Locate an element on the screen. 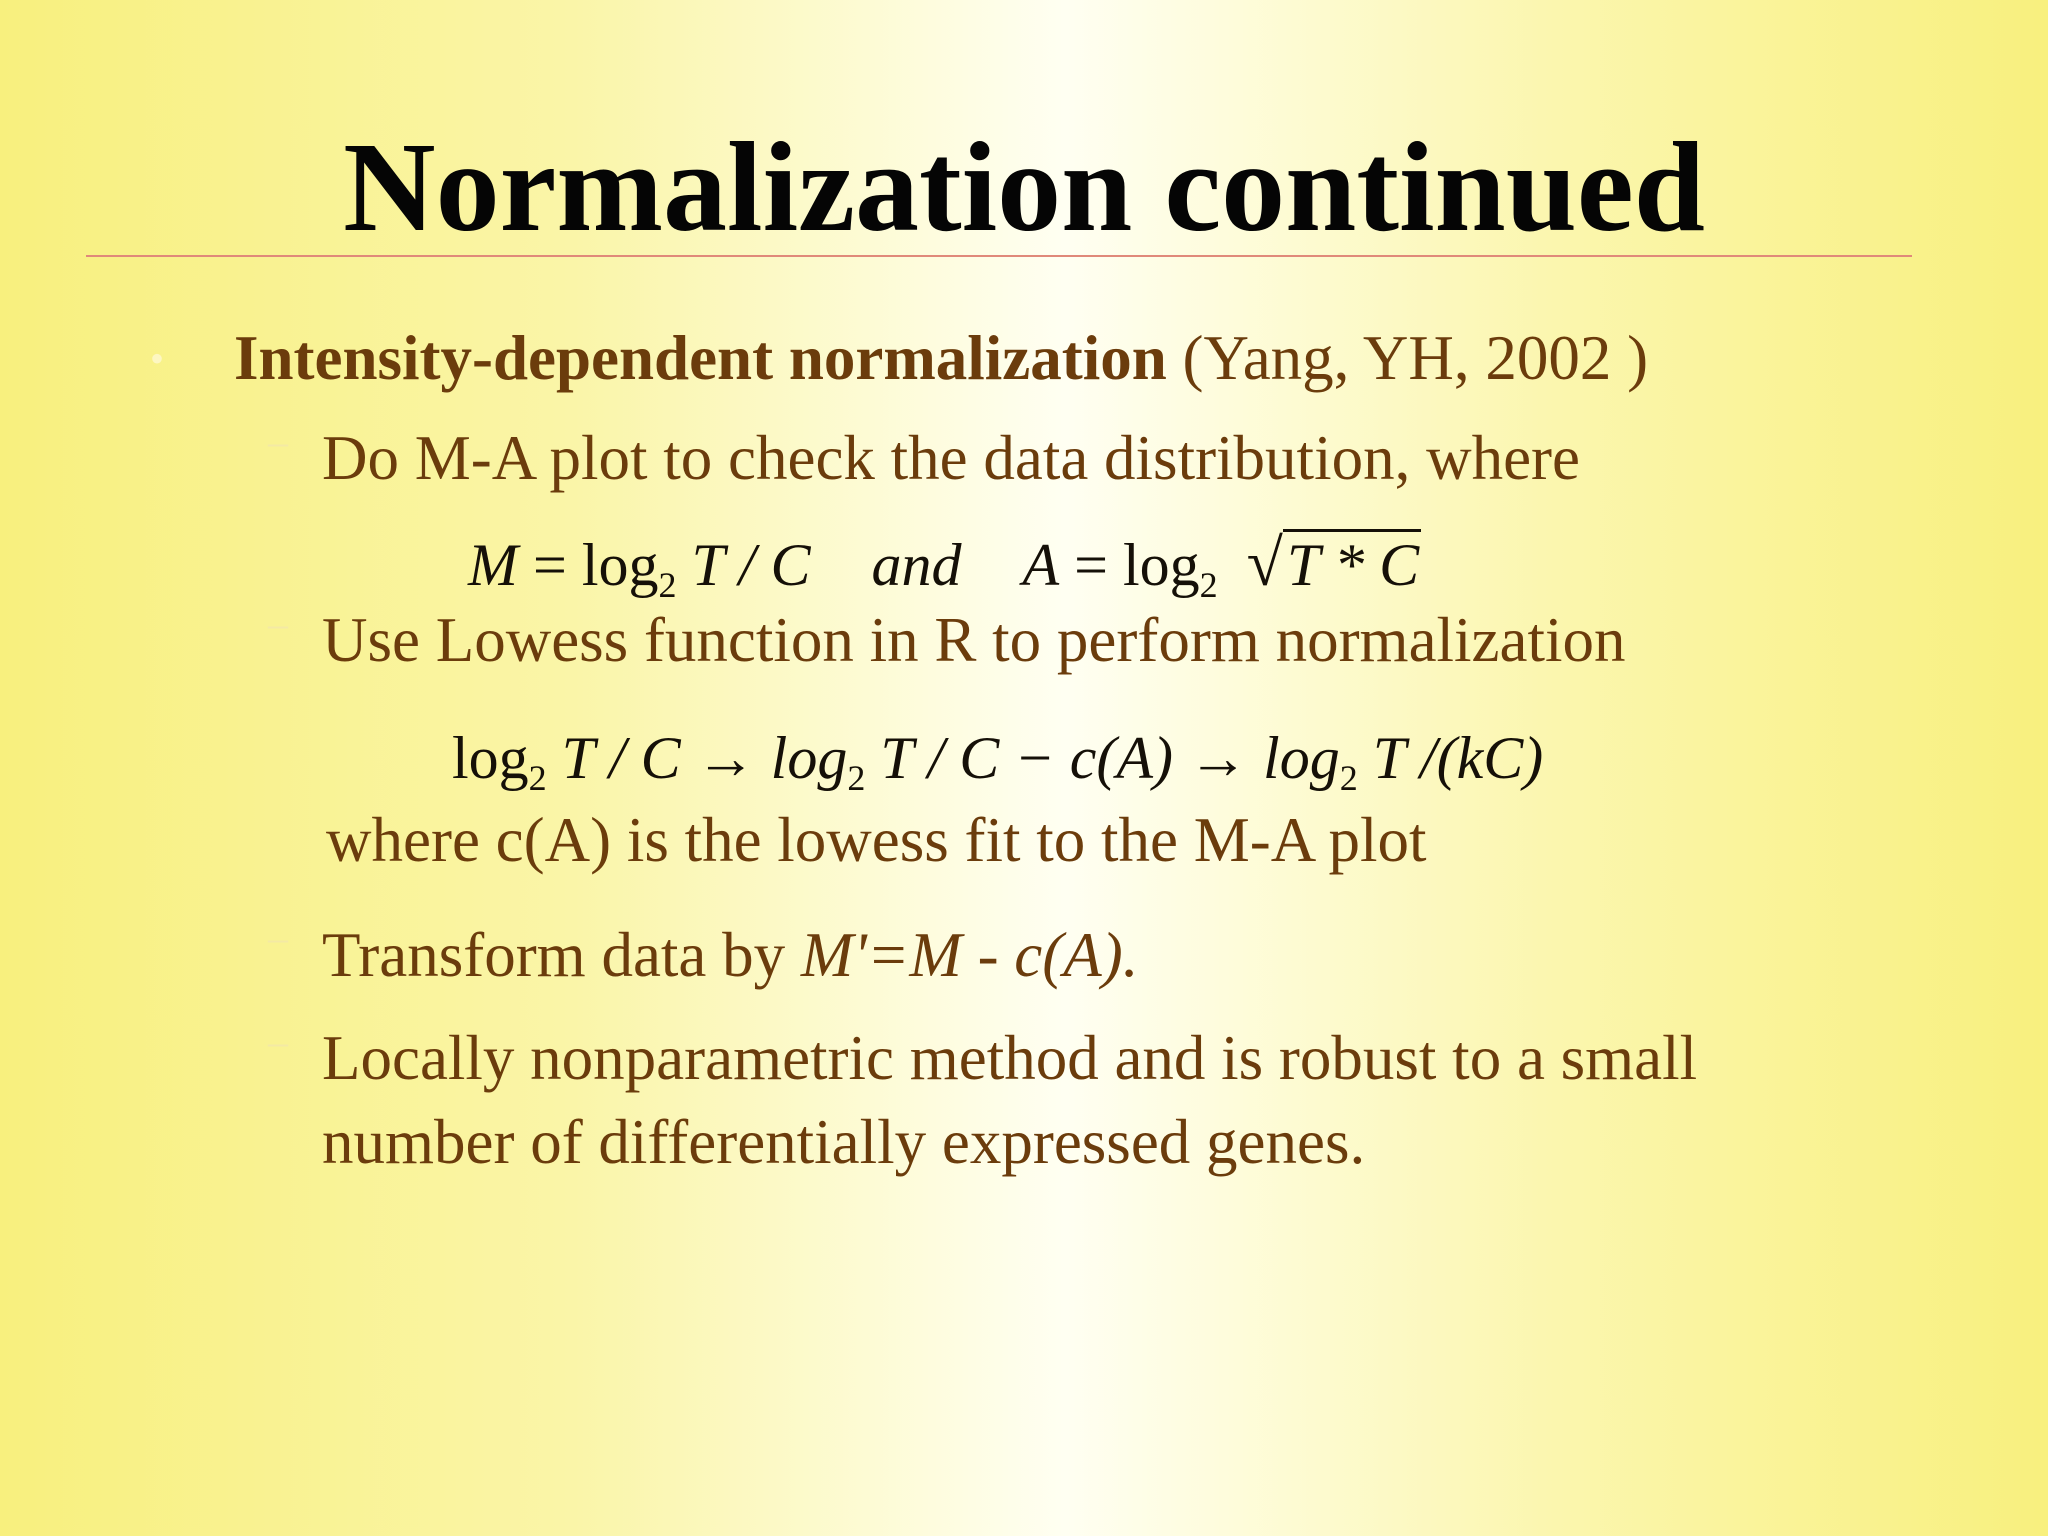  title-divider is located at coordinates (999, 256).